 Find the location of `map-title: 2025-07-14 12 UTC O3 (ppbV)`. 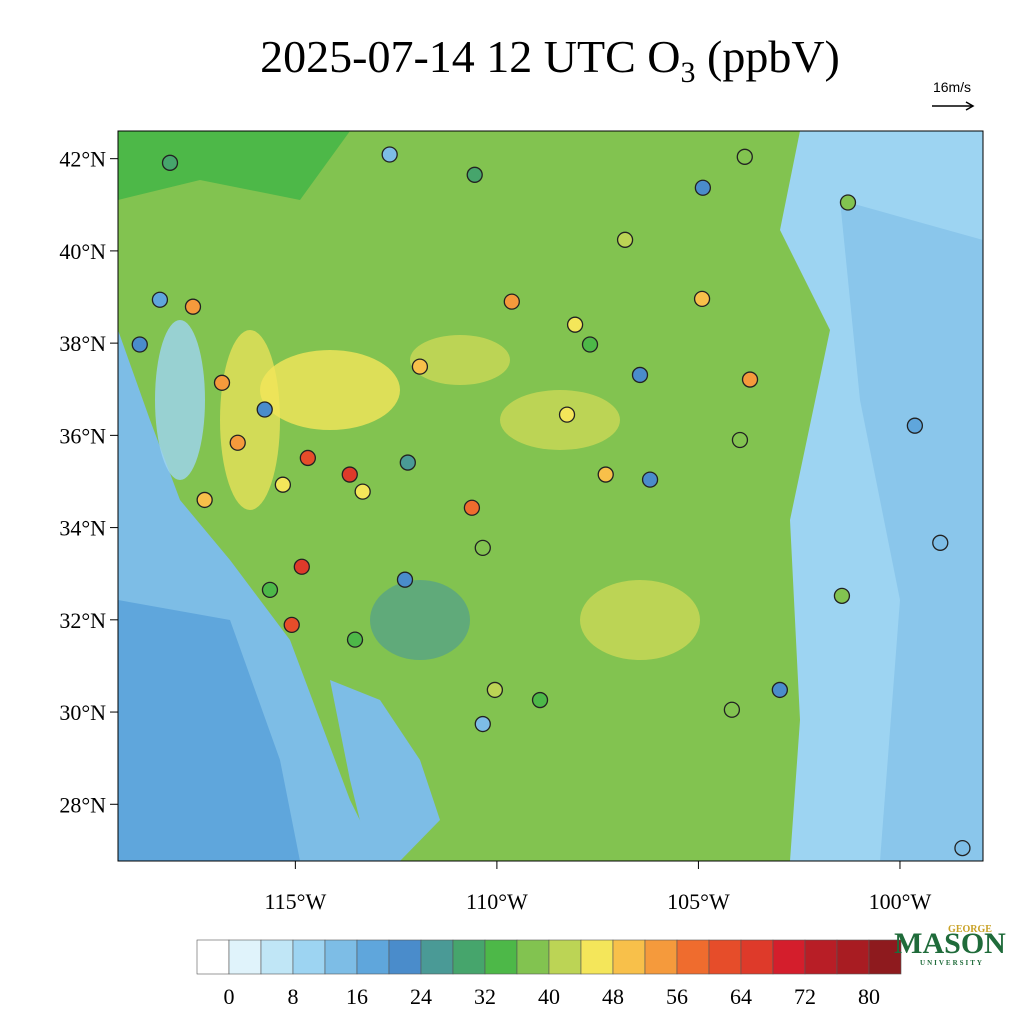

map-title: 2025-07-14 12 UTC O3 (ppbV) is located at coordinates (550, 60).